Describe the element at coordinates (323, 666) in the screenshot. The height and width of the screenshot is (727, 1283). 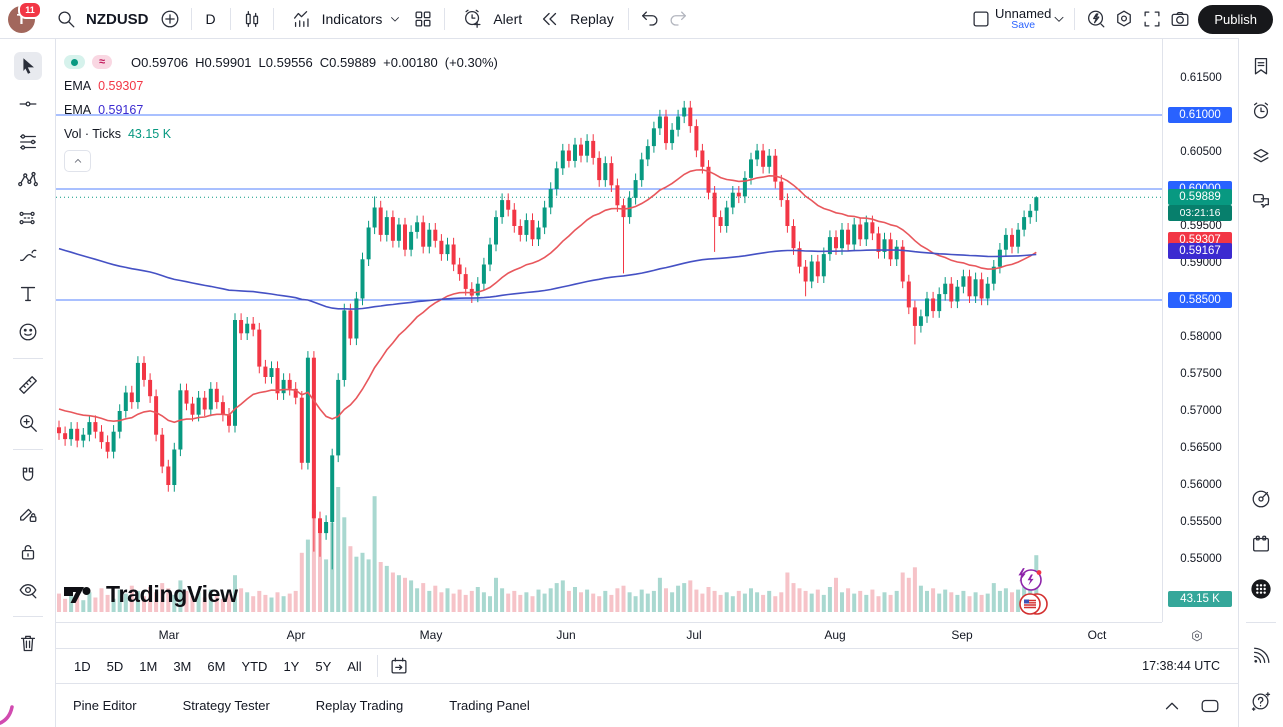
I see `timeframe-5y: 5Y` at that location.